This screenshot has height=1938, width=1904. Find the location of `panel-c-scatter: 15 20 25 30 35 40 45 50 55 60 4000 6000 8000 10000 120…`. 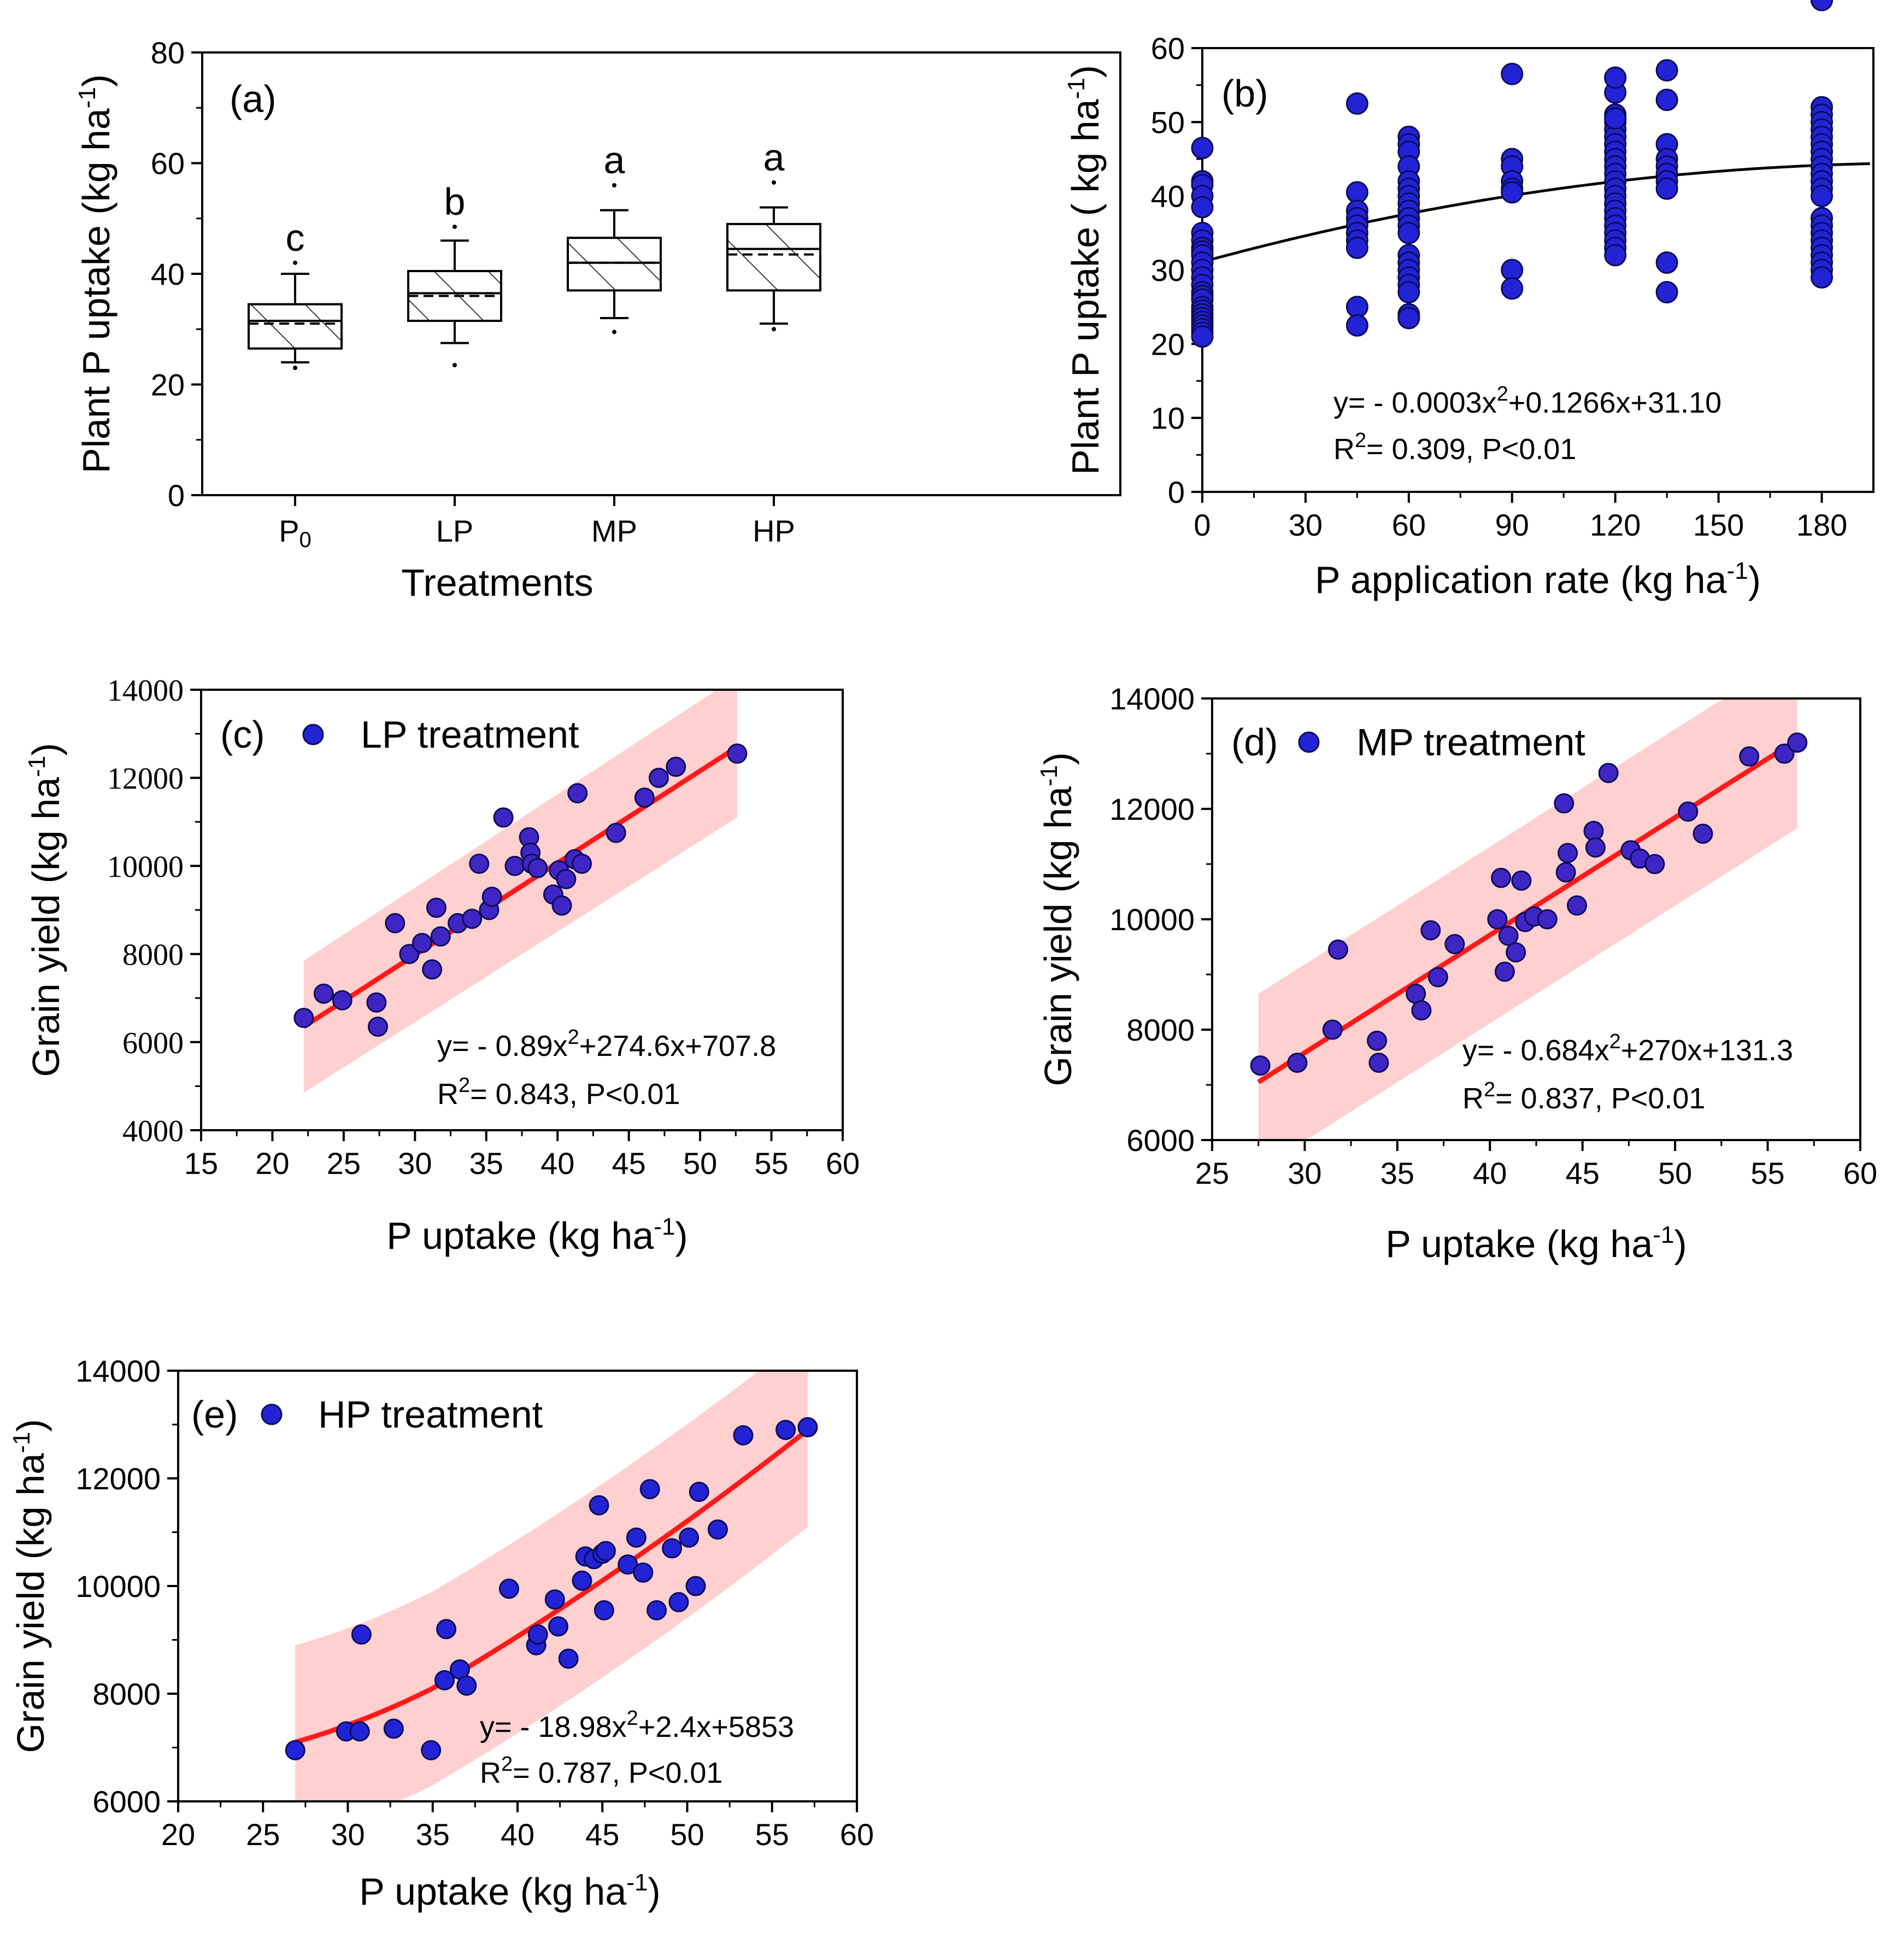

panel-c-scatter: 15 20 25 30 35 40 45 50 55 60 4000 6000 8000 10000 120… is located at coordinates (441, 966).